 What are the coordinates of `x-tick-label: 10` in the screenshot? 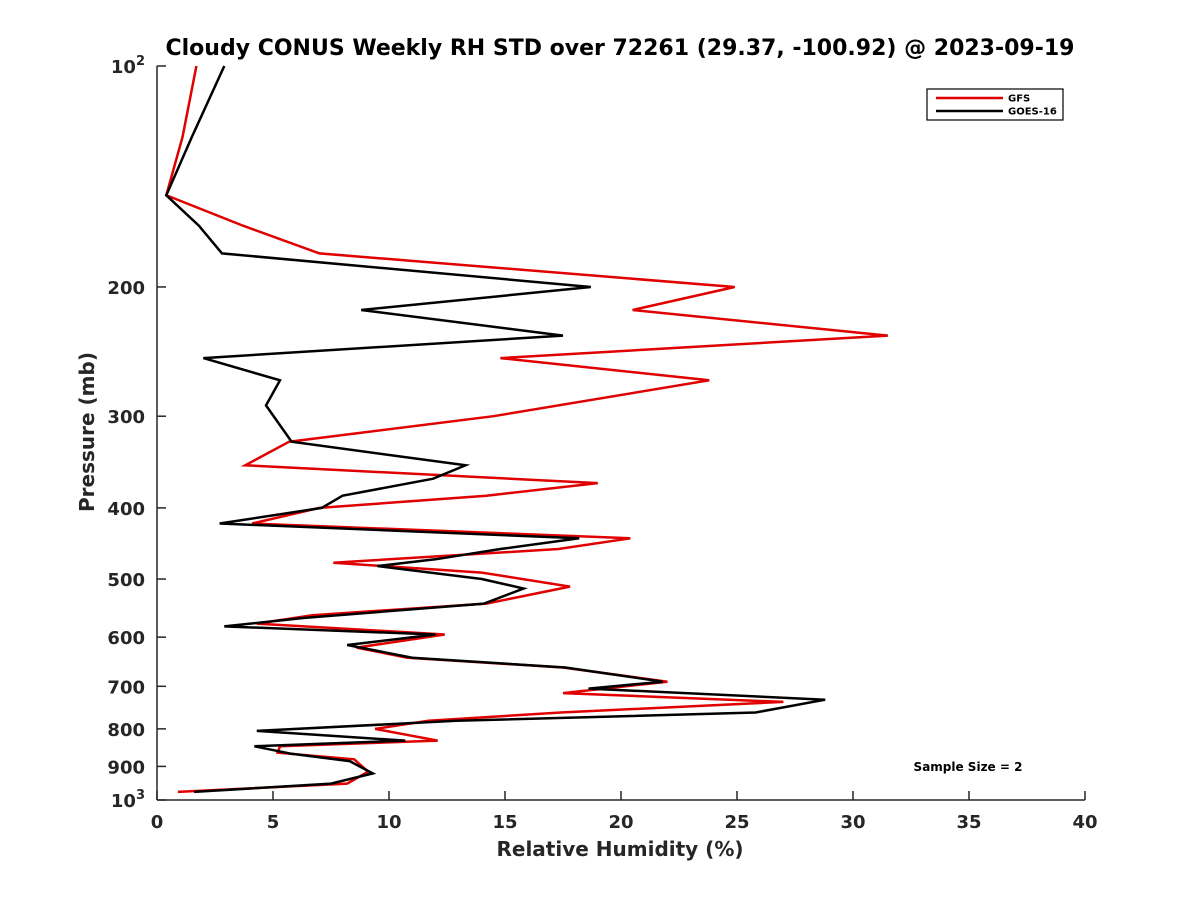 It's located at (388, 822).